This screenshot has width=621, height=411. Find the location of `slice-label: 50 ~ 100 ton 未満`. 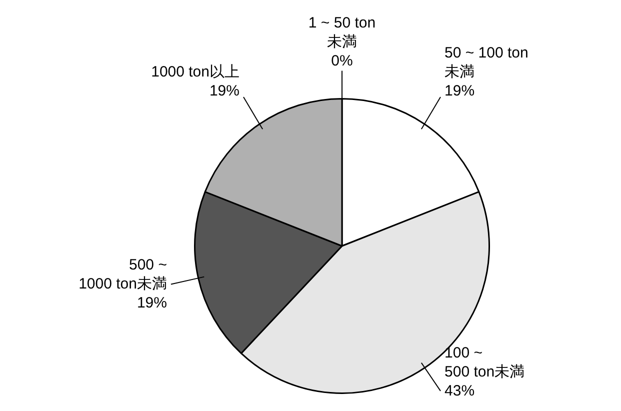

slice-label: 50 ~ 100 ton 未満 is located at coordinates (486, 62).